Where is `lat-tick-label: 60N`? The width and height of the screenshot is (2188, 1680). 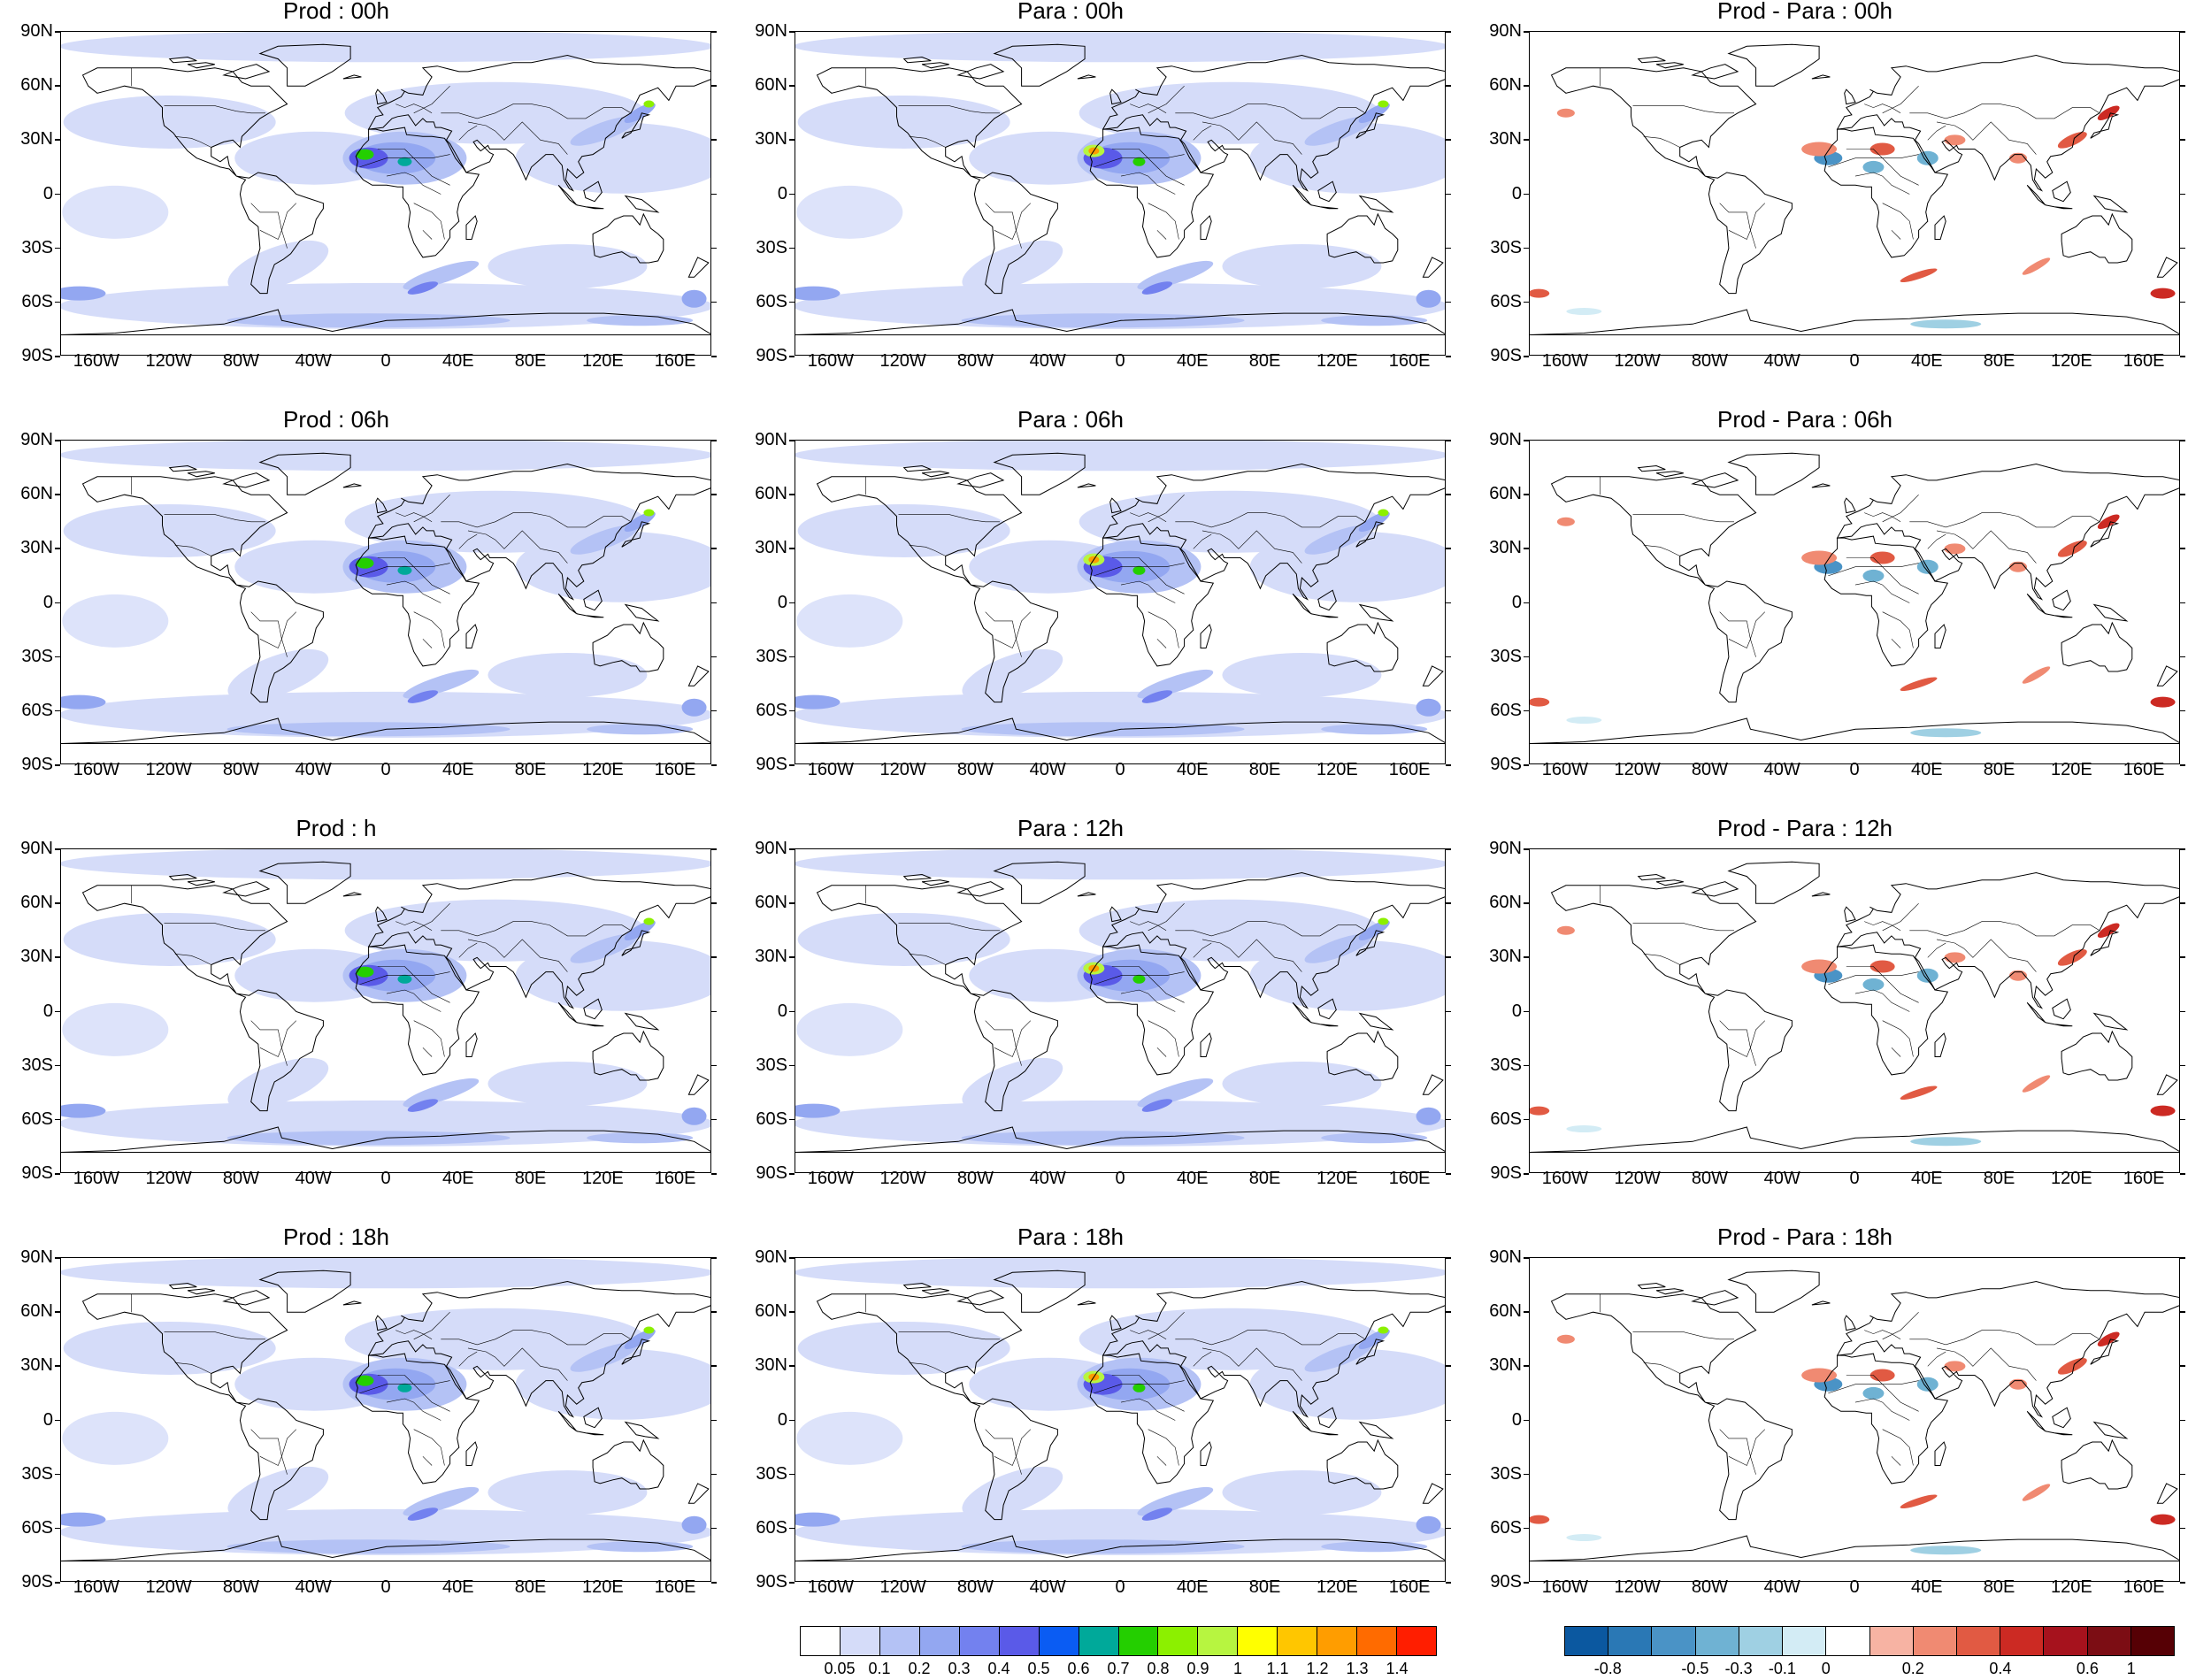
lat-tick-label: 60N is located at coordinates (36, 1311).